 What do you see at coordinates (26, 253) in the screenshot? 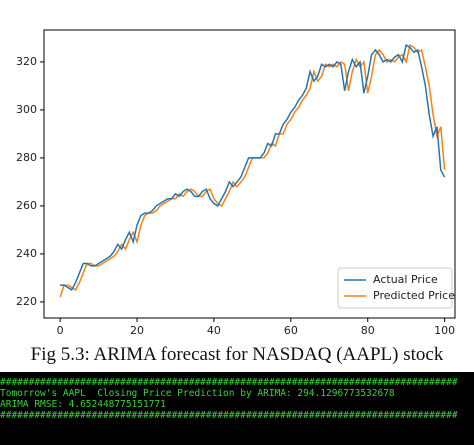
I see `y-tick-label: 240` at bounding box center [26, 253].